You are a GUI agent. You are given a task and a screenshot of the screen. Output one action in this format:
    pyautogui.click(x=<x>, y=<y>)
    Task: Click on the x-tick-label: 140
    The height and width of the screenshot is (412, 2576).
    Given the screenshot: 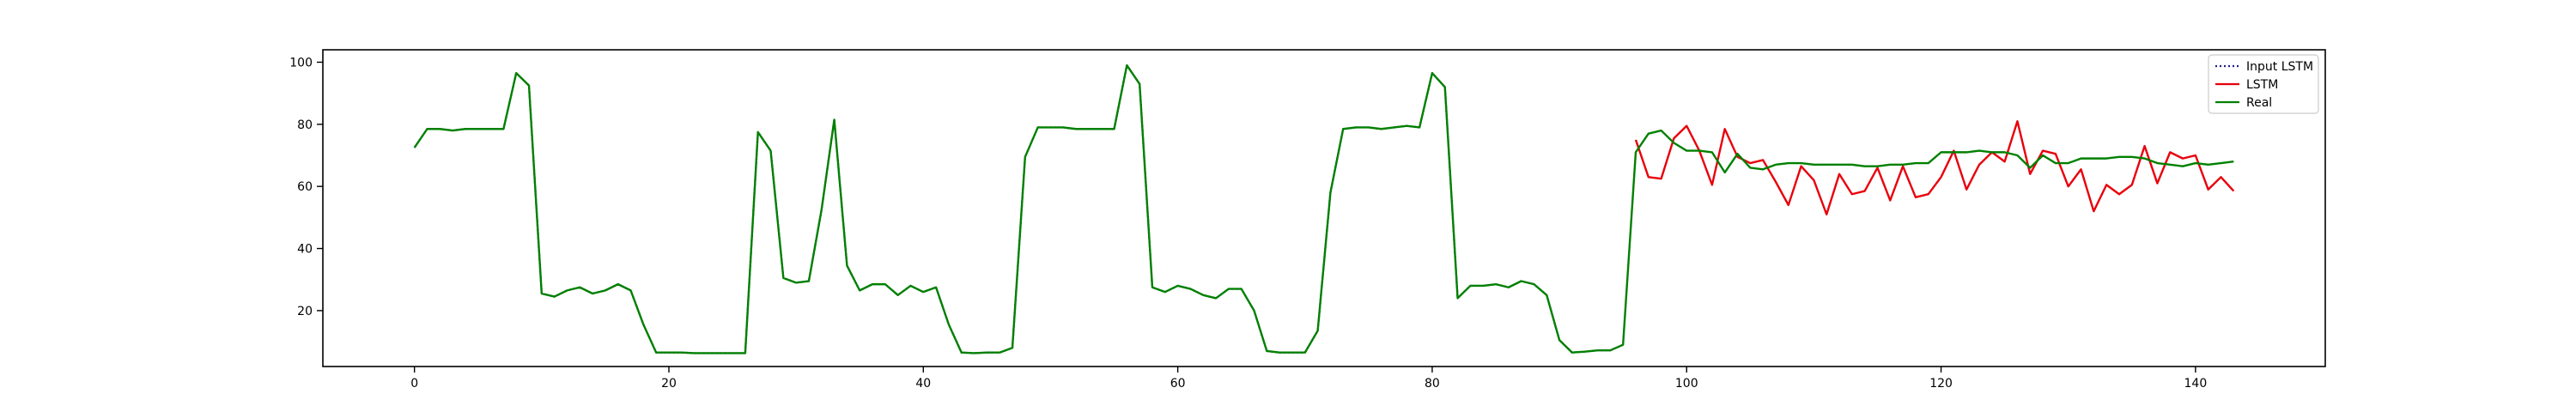 What is the action you would take?
    pyautogui.click(x=2196, y=384)
    